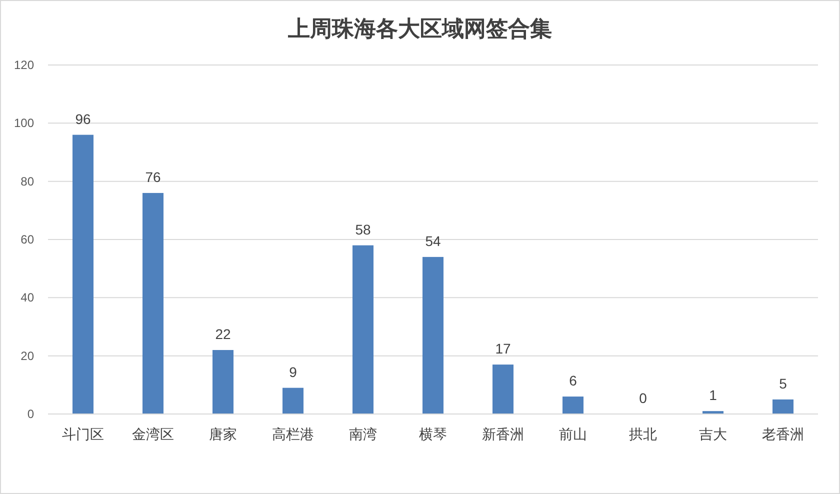 The height and width of the screenshot is (494, 840). What do you see at coordinates (503, 434) in the screenshot?
I see `x-tick-label: 新香洲` at bounding box center [503, 434].